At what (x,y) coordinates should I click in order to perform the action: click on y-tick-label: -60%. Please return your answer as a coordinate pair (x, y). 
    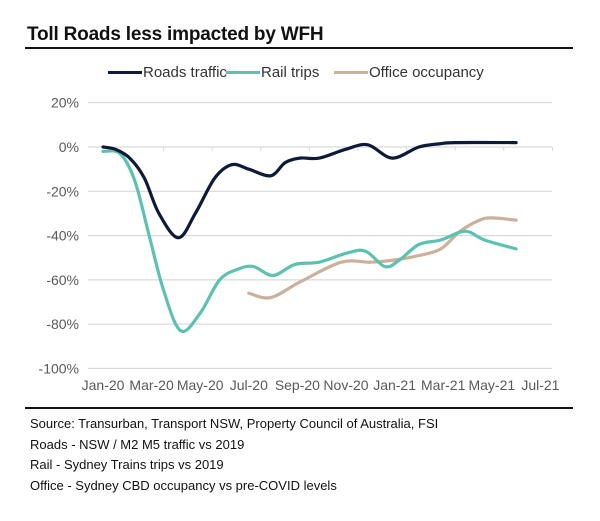
    Looking at the image, I should click on (62, 280).